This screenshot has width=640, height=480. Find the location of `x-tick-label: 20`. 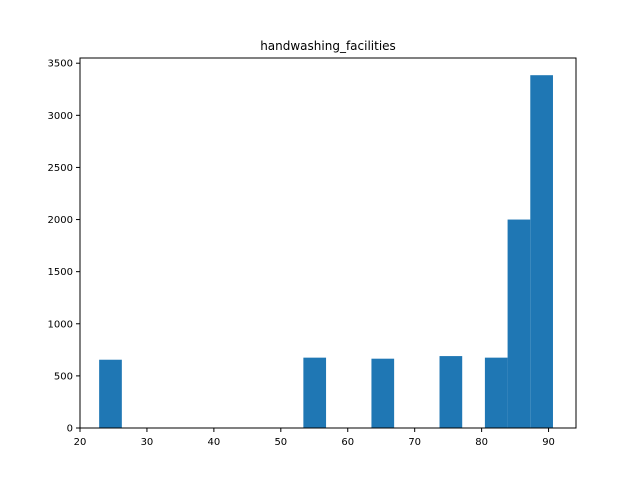

x-tick-label: 20 is located at coordinates (80, 442).